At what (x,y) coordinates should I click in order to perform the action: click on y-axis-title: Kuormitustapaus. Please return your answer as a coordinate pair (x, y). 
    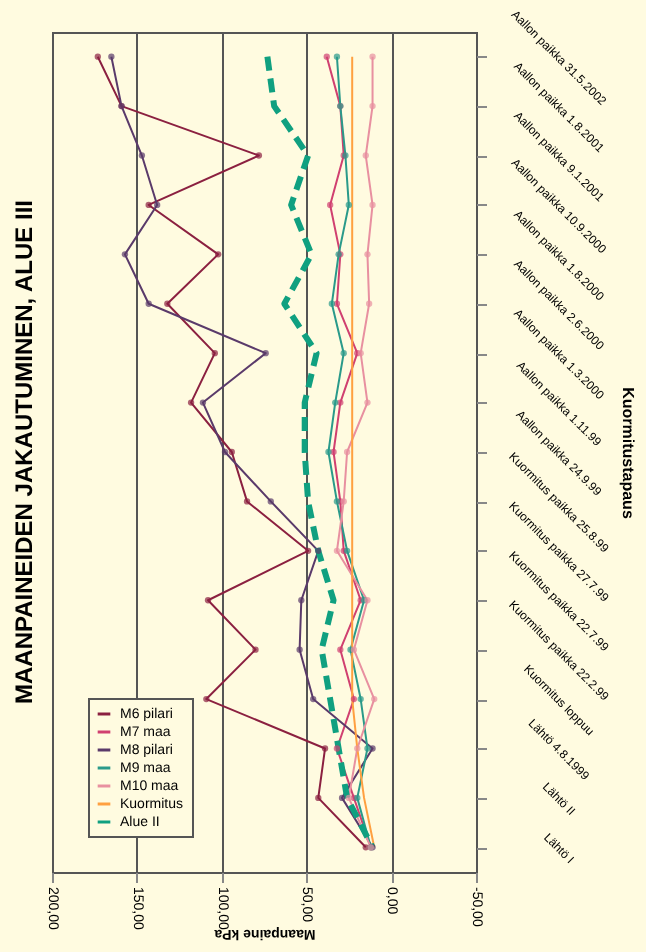
    Looking at the image, I should click on (628, 453).